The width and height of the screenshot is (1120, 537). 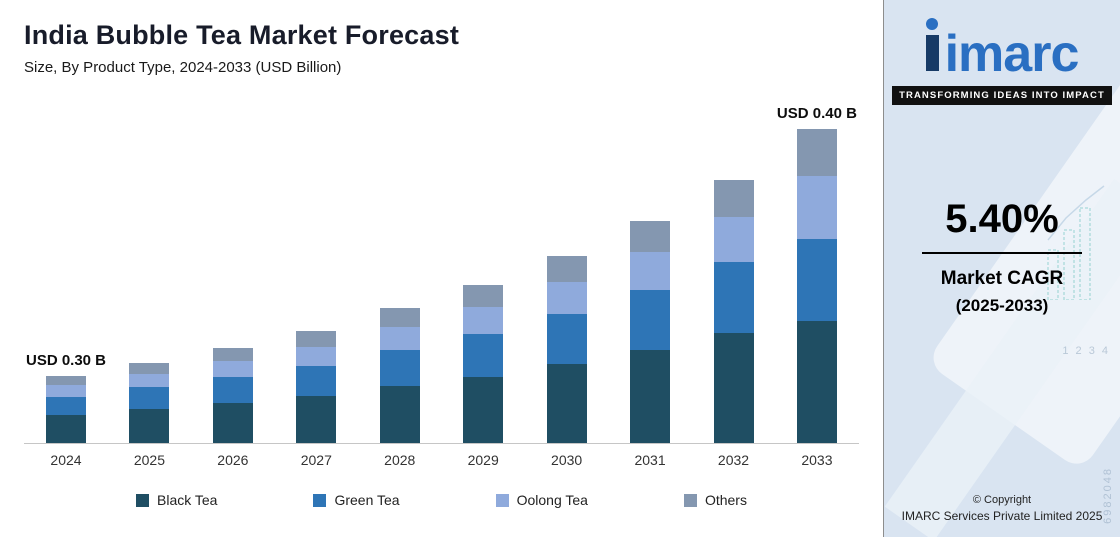 What do you see at coordinates (932, 24) in the screenshot?
I see `logo-dot-icon` at bounding box center [932, 24].